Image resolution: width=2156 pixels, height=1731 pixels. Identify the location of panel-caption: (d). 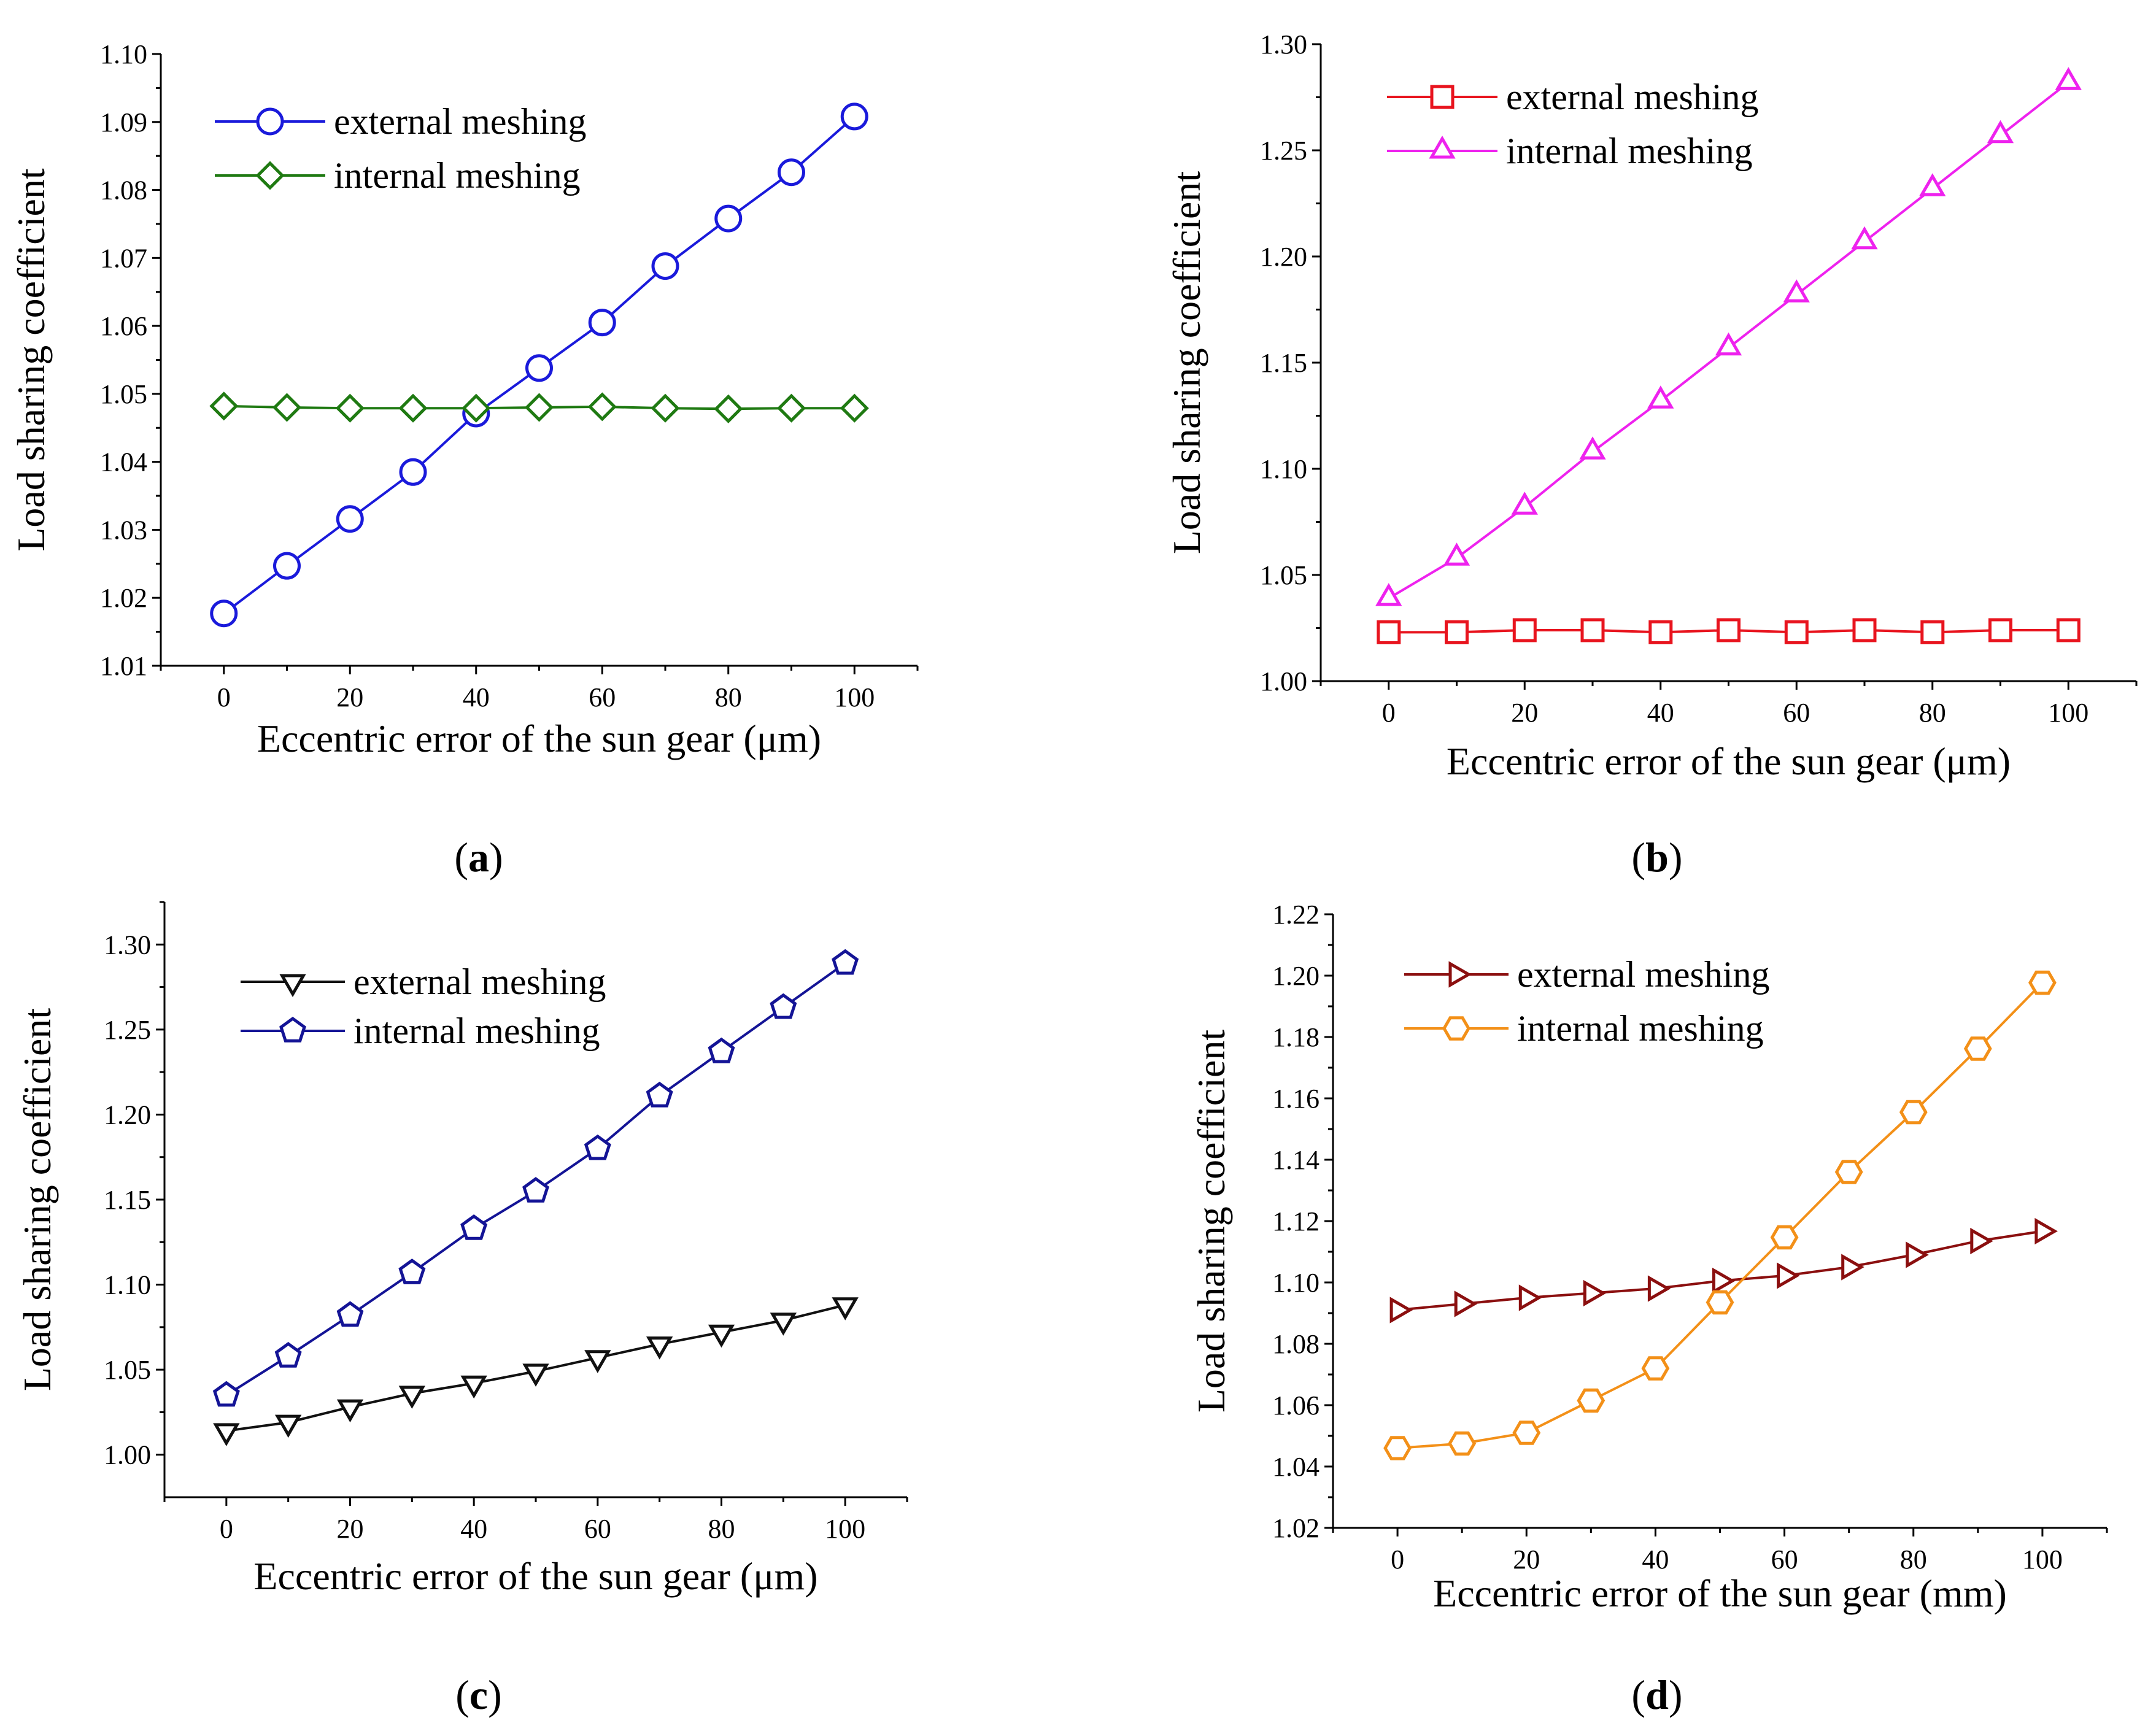
(1656, 1695).